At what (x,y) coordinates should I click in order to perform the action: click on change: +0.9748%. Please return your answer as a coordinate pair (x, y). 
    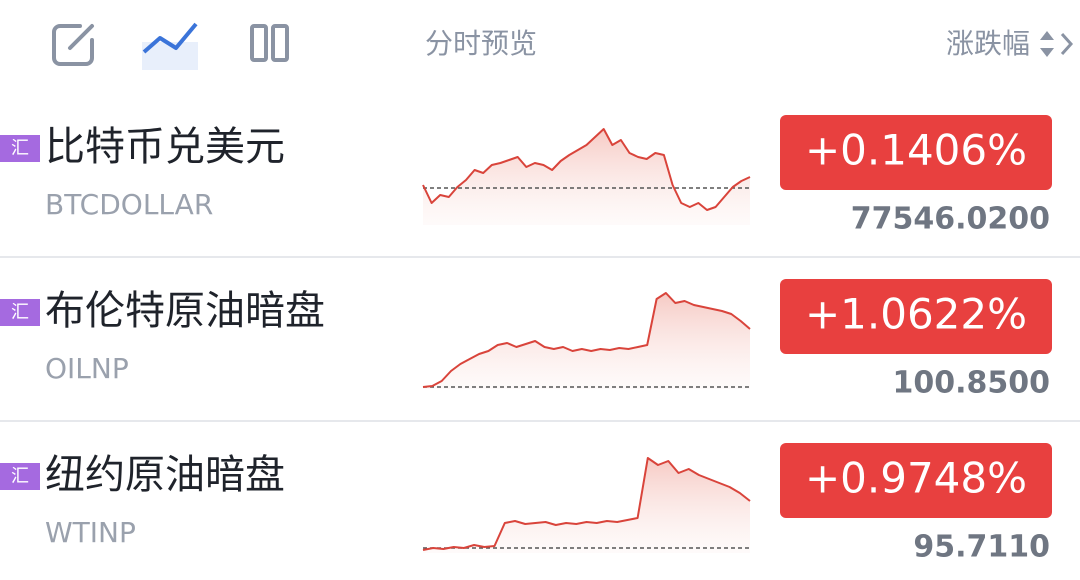
    Looking at the image, I should click on (916, 478).